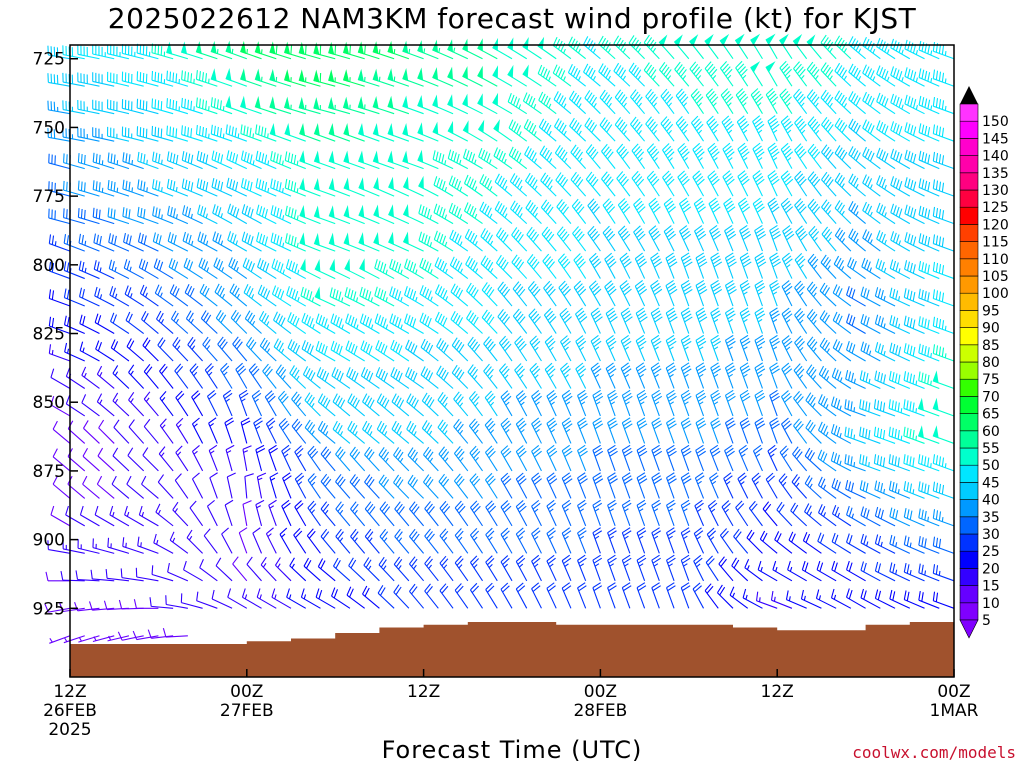 The height and width of the screenshot is (768, 1024). I want to click on x-tick-label: 12Z, so click(423, 692).